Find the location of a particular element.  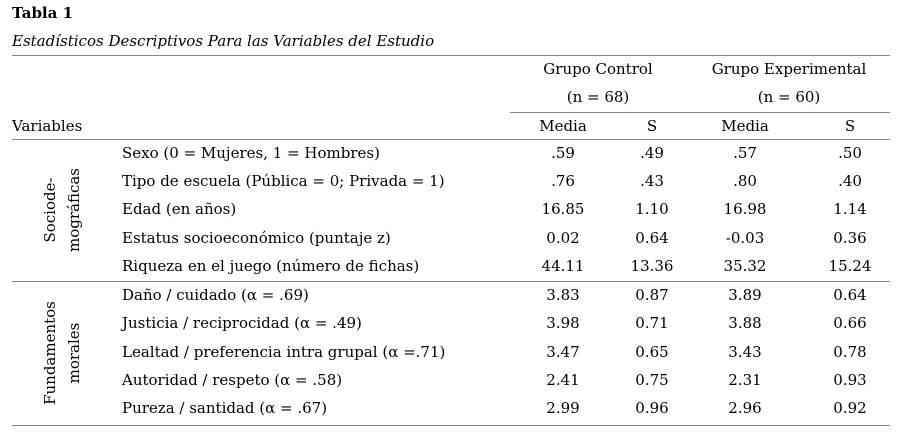

exp-media: -0.03 is located at coordinates (745, 238).